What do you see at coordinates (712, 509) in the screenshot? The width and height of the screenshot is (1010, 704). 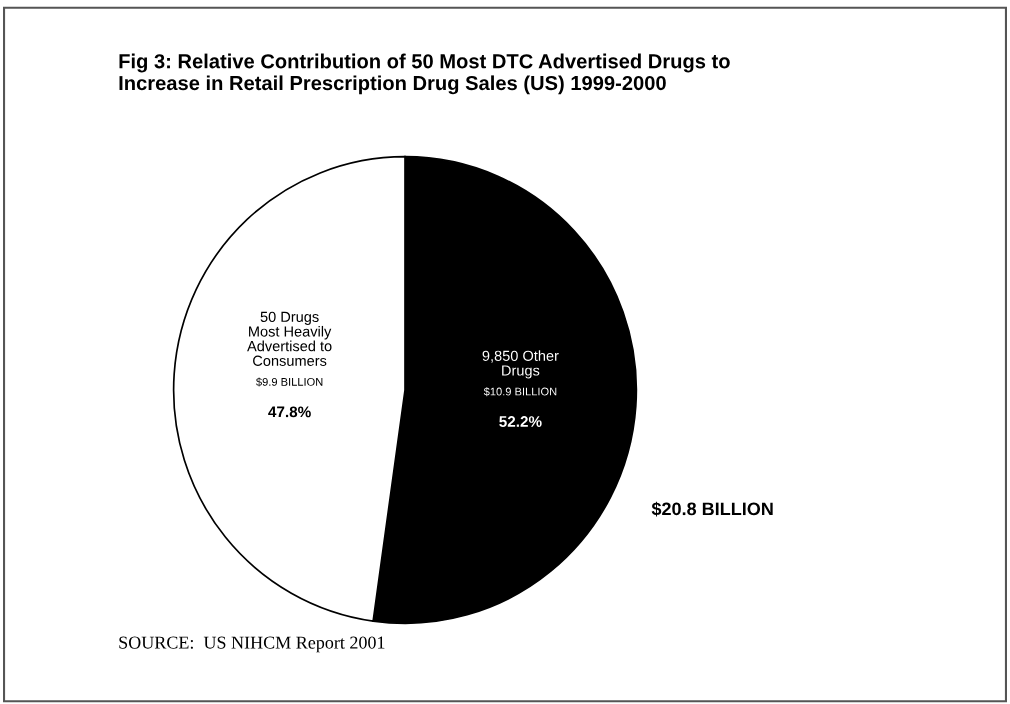 I see `text: $20.8 BILLION` at bounding box center [712, 509].